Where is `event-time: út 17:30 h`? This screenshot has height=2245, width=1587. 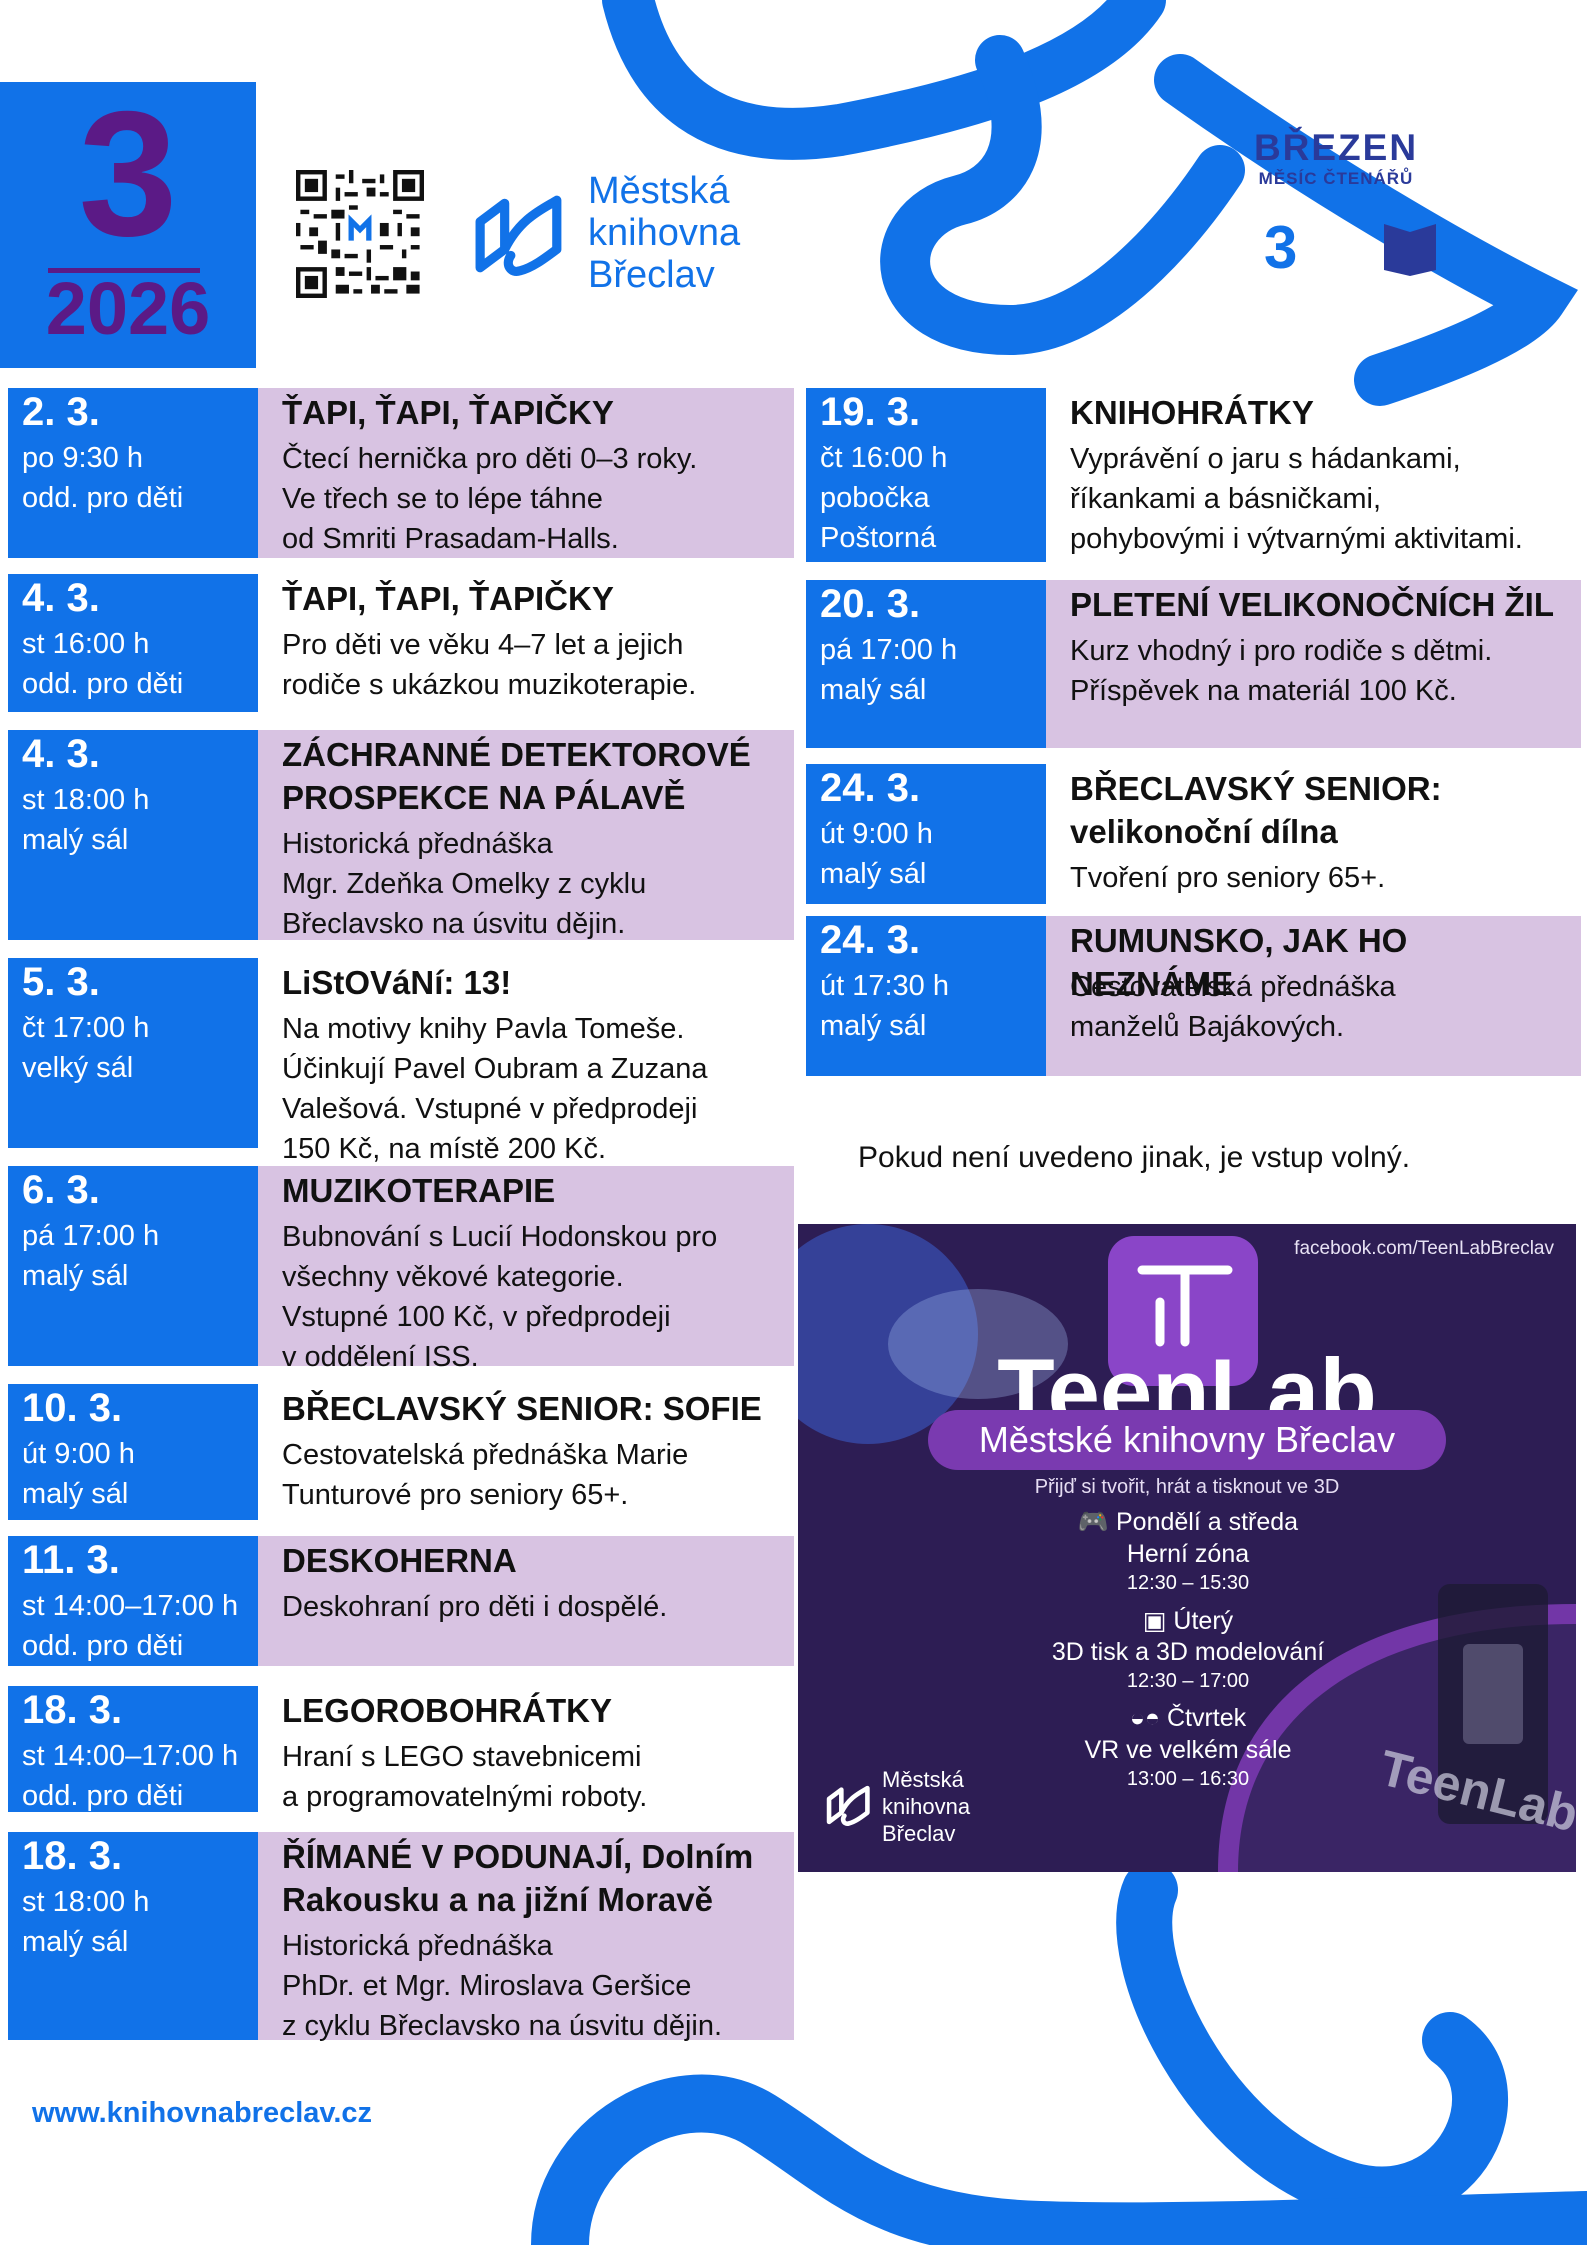 event-time: út 17:30 h is located at coordinates (884, 986).